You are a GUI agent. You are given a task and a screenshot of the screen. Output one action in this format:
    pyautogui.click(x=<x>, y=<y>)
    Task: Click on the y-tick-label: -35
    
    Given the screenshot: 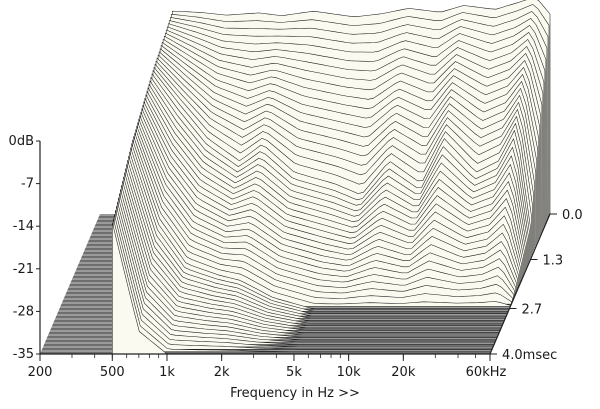 What is the action you would take?
    pyautogui.click(x=23, y=354)
    